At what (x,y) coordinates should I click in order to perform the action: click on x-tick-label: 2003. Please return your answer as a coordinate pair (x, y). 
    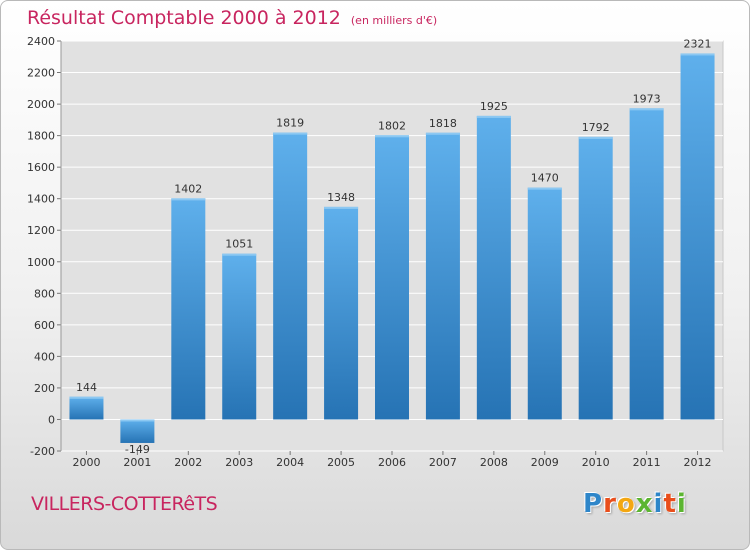
    Looking at the image, I should click on (239, 462).